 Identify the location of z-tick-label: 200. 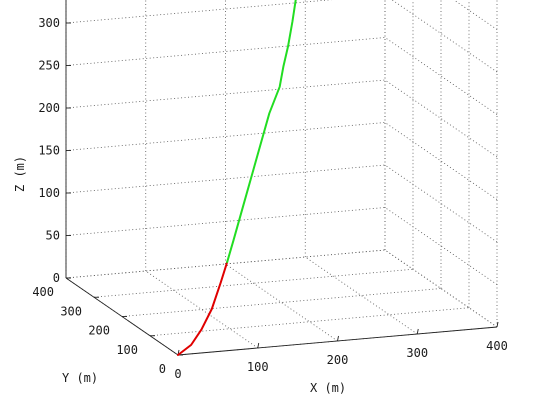
(49, 108).